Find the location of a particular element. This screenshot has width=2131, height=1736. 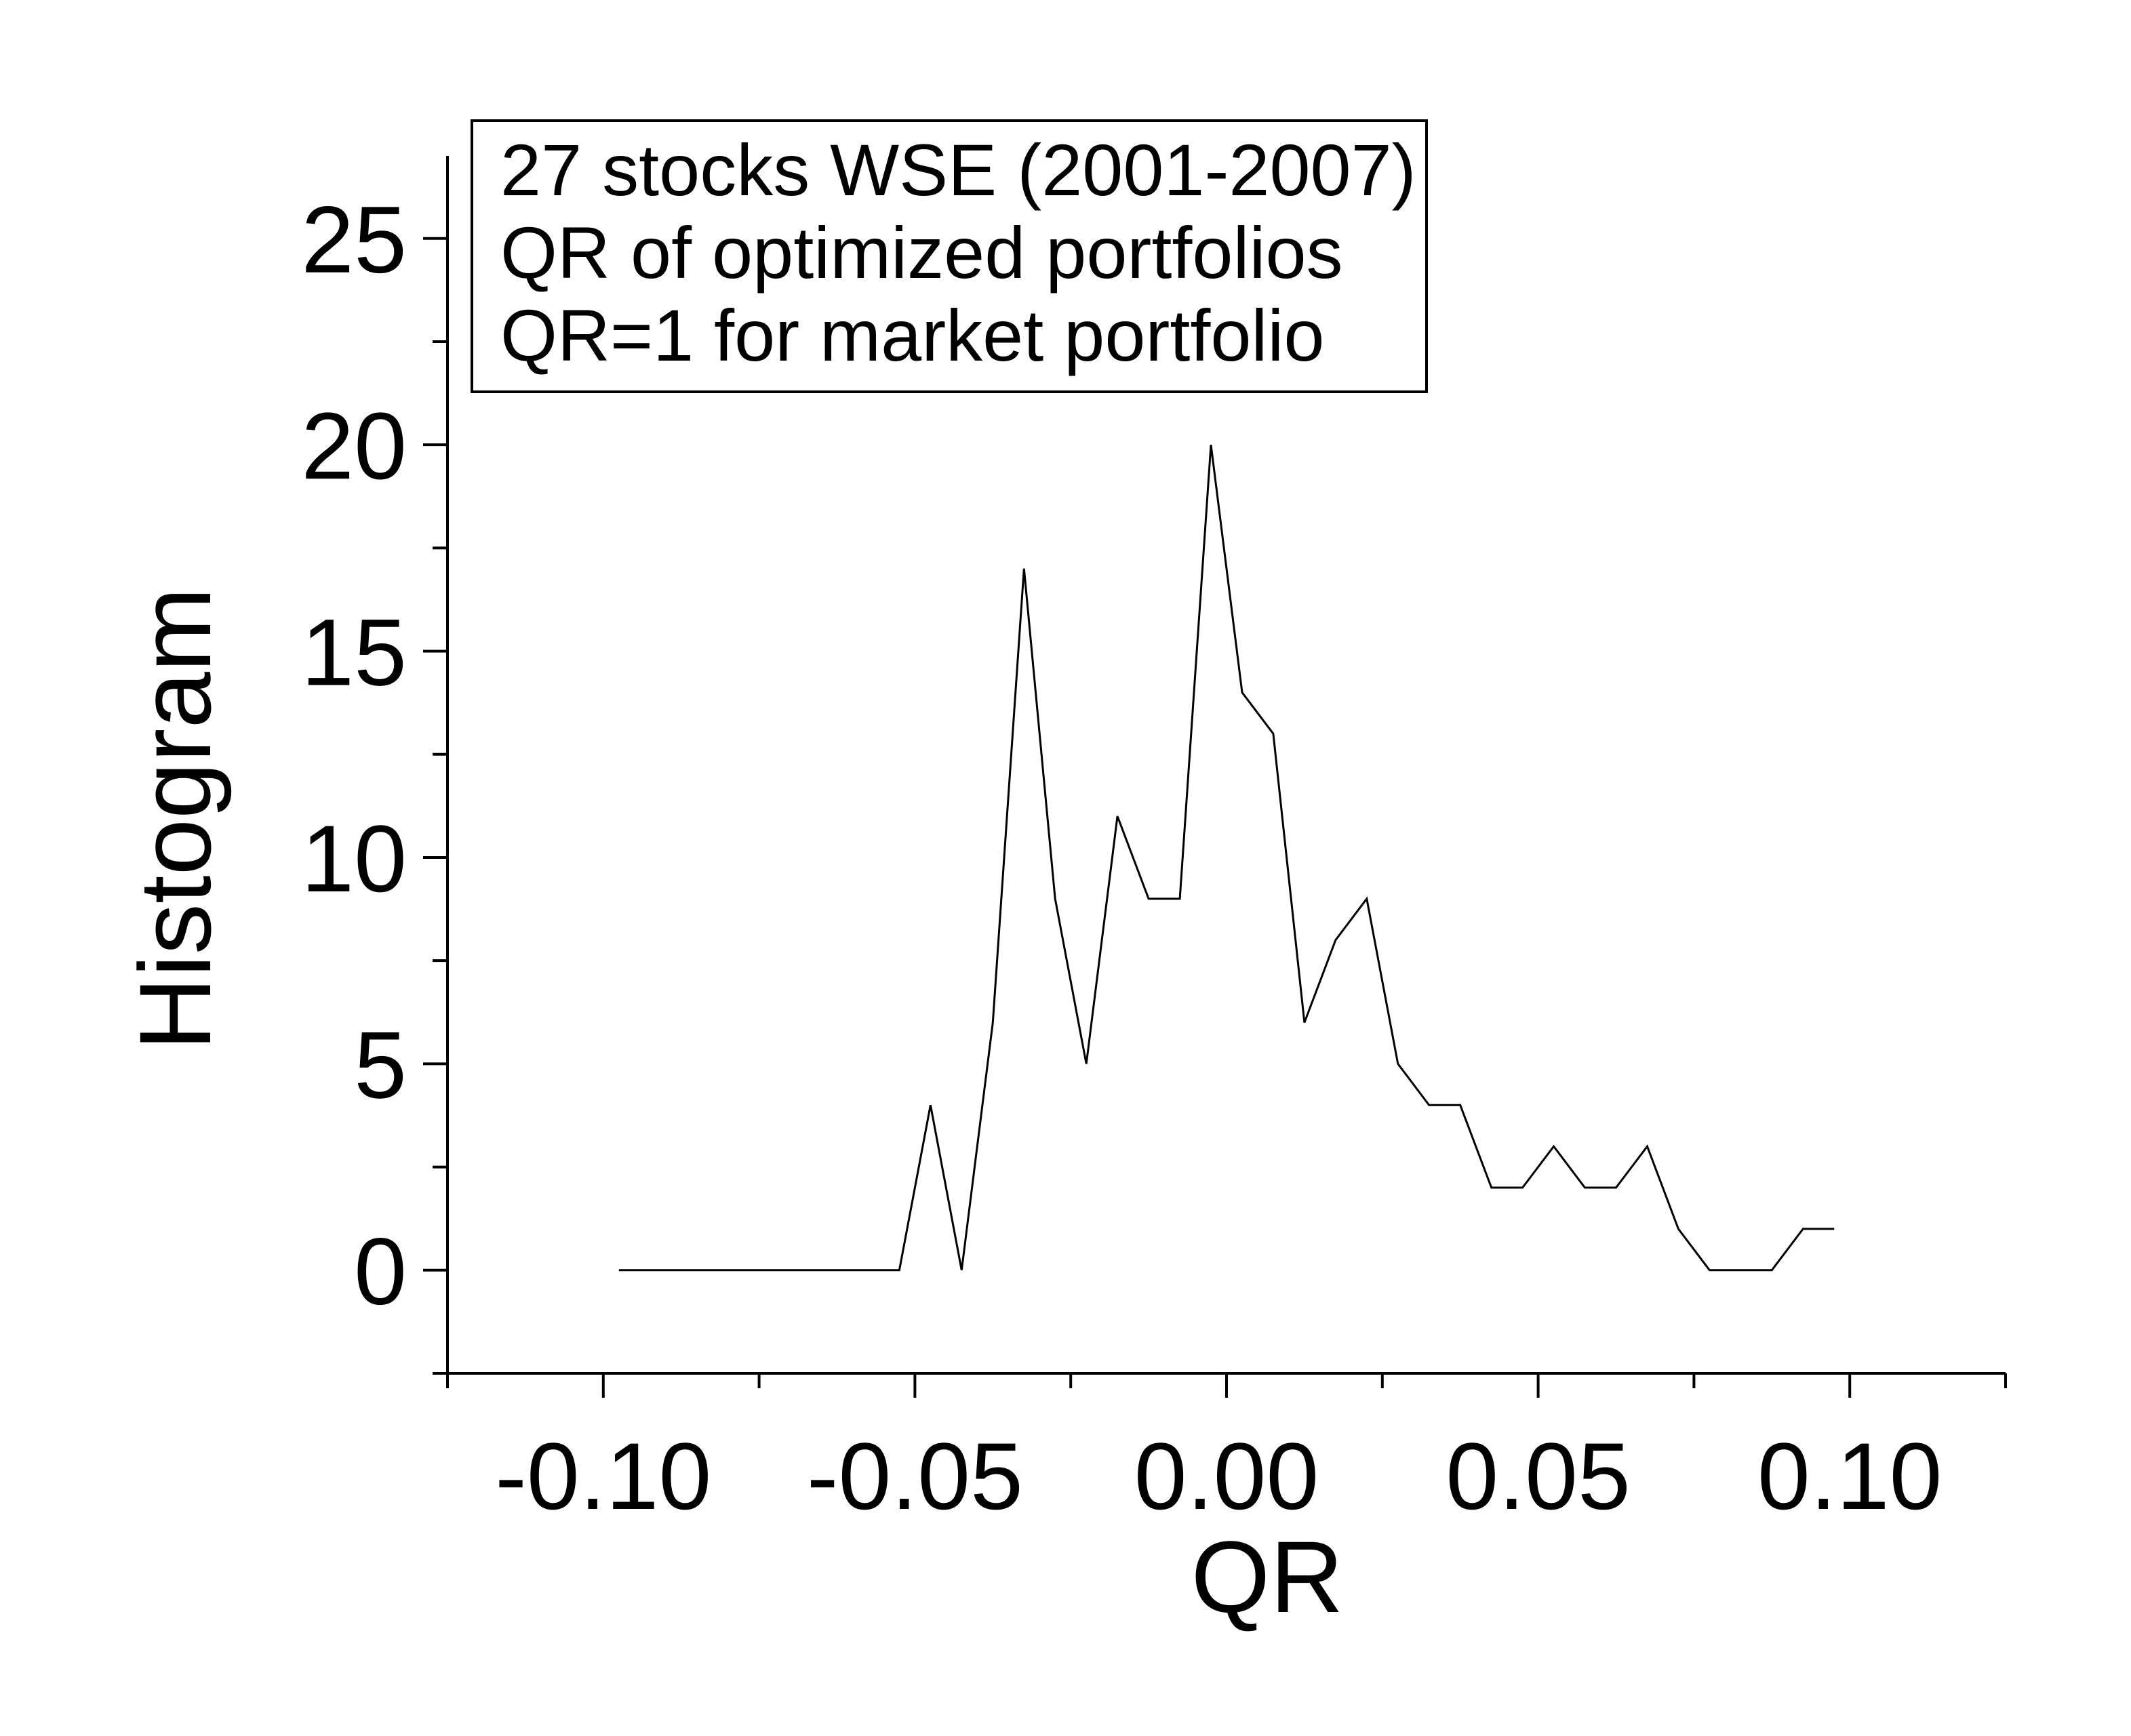

y-tick-label: 0 is located at coordinates (381, 1271).